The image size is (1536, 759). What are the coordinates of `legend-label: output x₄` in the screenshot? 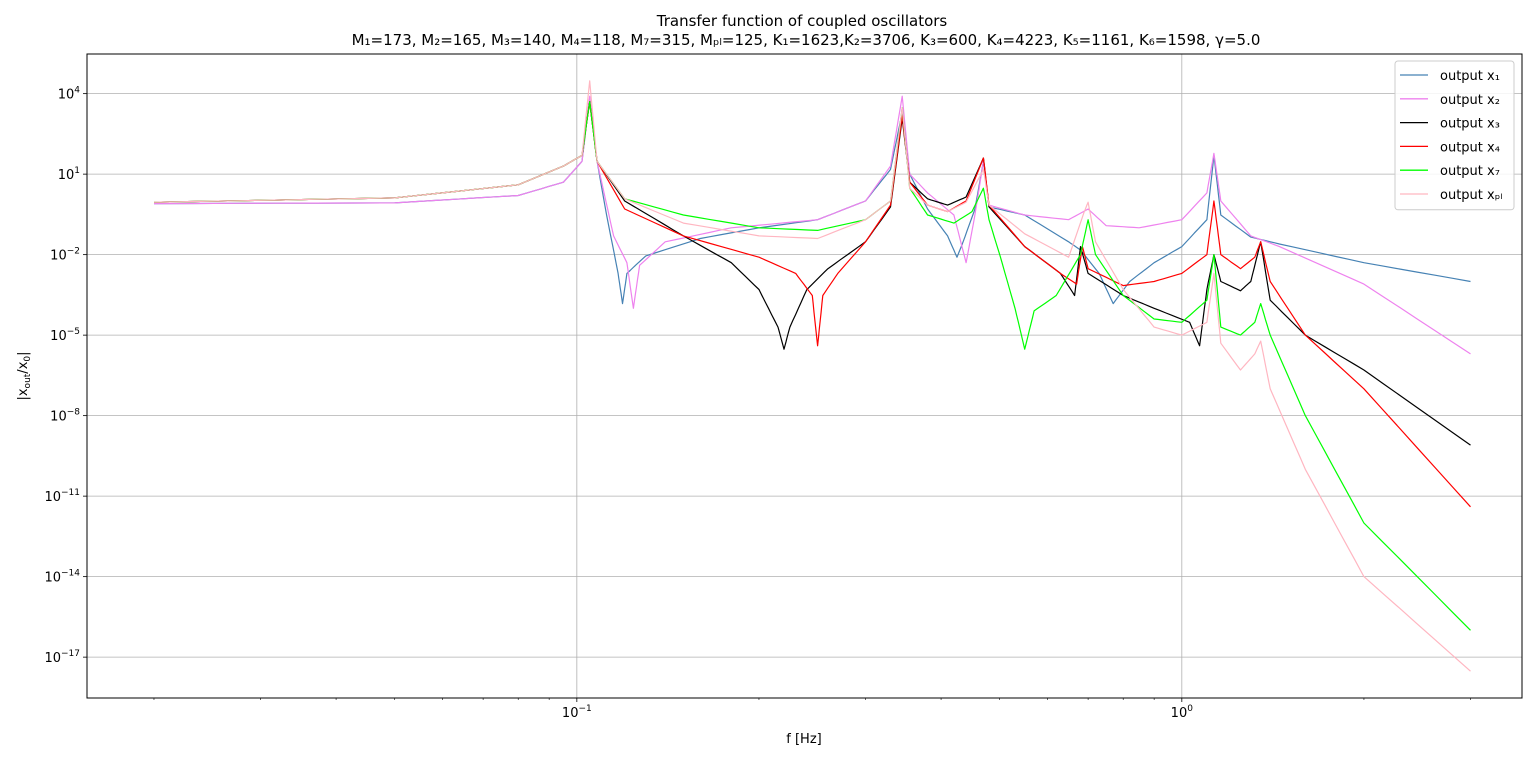 It's located at (1470, 147).